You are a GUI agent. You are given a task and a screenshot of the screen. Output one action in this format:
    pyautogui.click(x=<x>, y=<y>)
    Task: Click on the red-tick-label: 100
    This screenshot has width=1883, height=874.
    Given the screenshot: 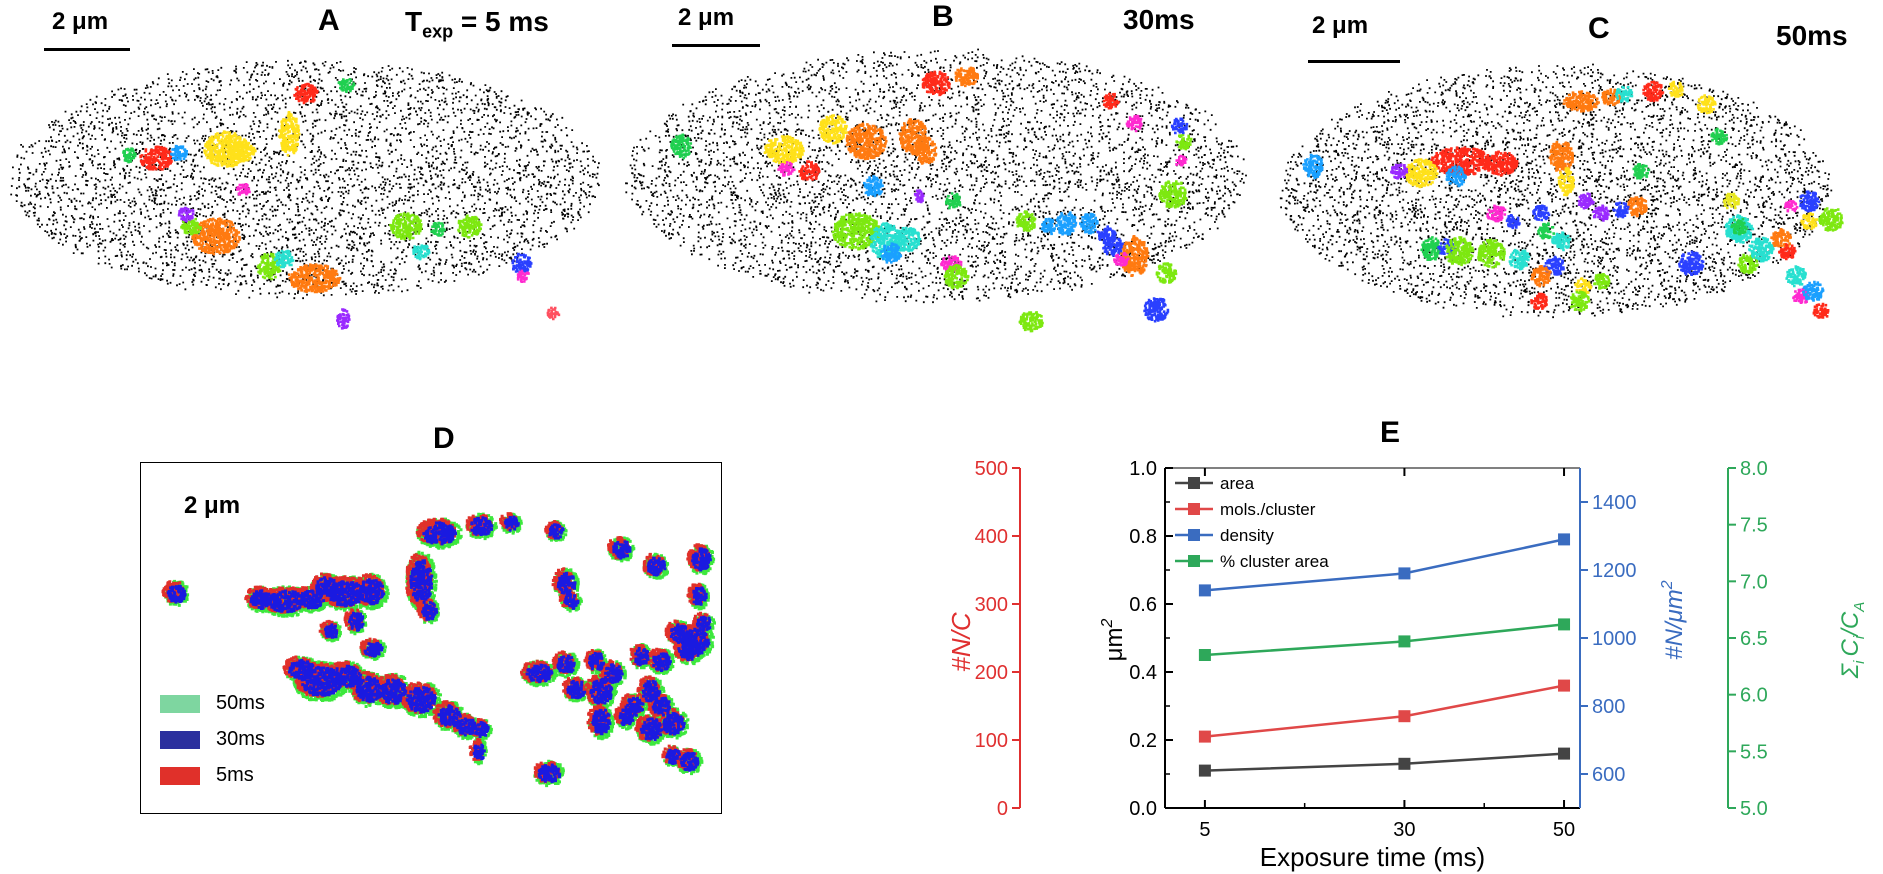 What is the action you would take?
    pyautogui.click(x=991, y=741)
    